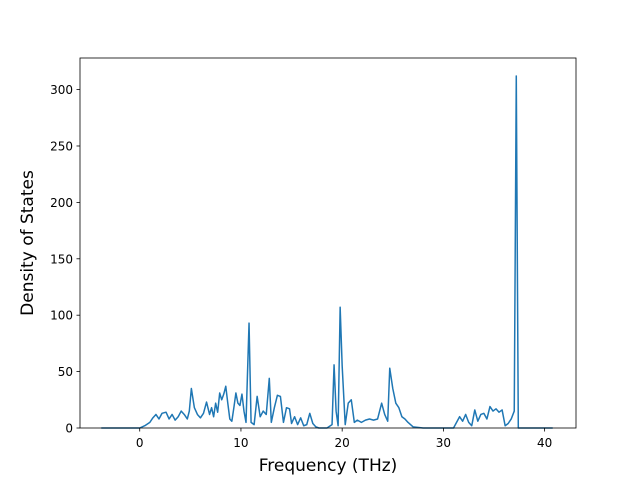 Image resolution: width=640 pixels, height=480 pixels. I want to click on x-tick-label: 0, so click(140, 443).